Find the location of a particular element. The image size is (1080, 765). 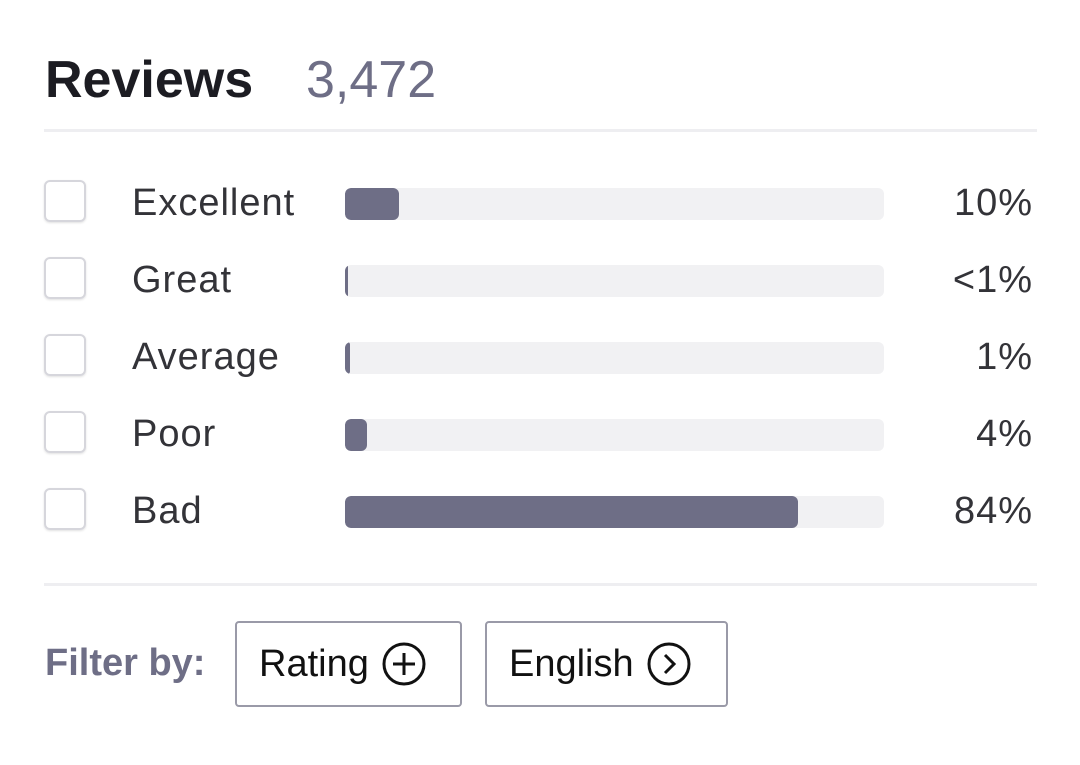

percent-label: <1% is located at coordinates (992, 280).